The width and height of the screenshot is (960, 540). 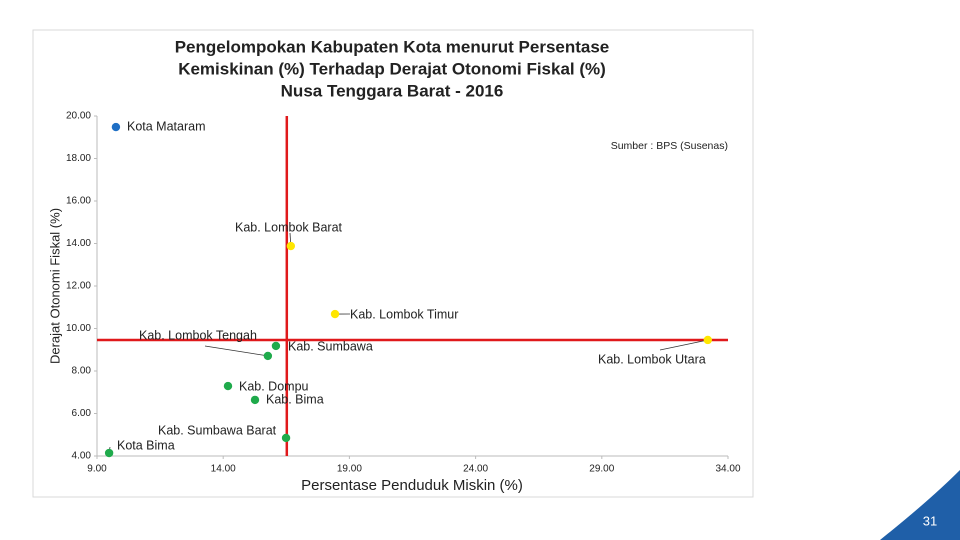 What do you see at coordinates (920, 505) in the screenshot?
I see `corner-decoration` at bounding box center [920, 505].